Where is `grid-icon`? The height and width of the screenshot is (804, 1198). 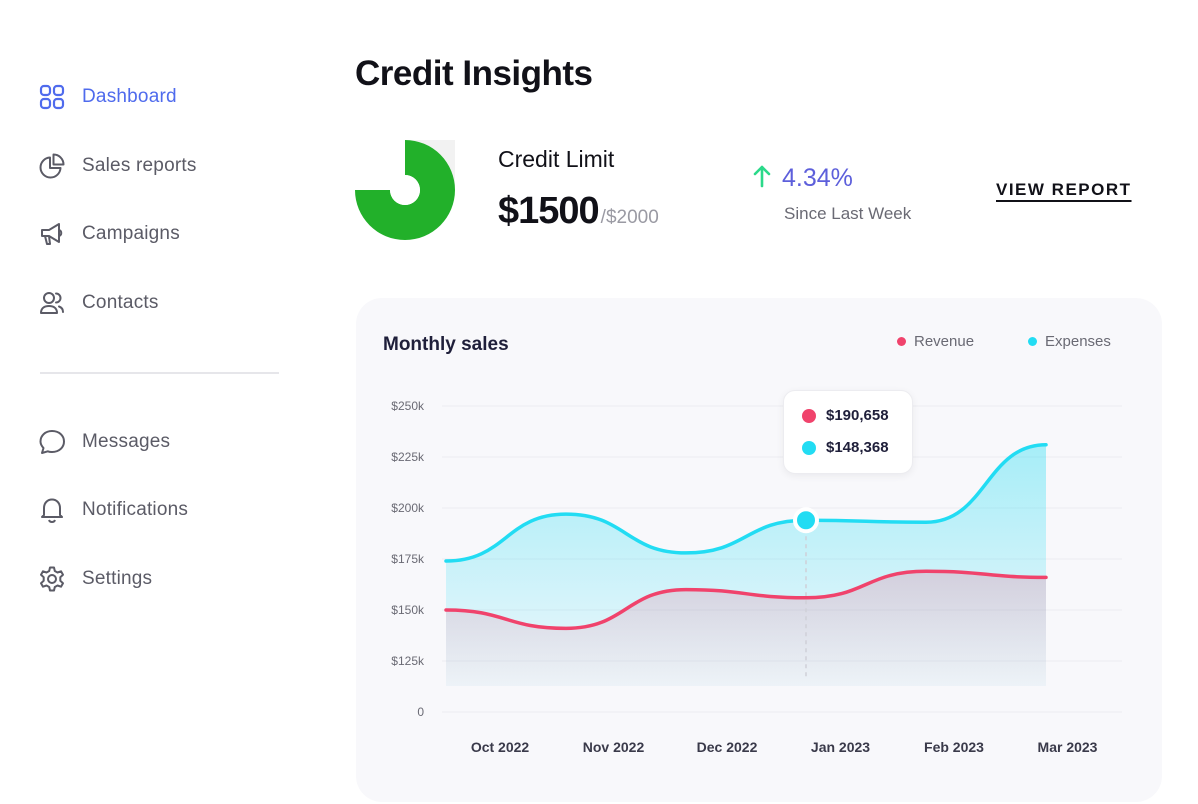
grid-icon is located at coordinates (52, 97).